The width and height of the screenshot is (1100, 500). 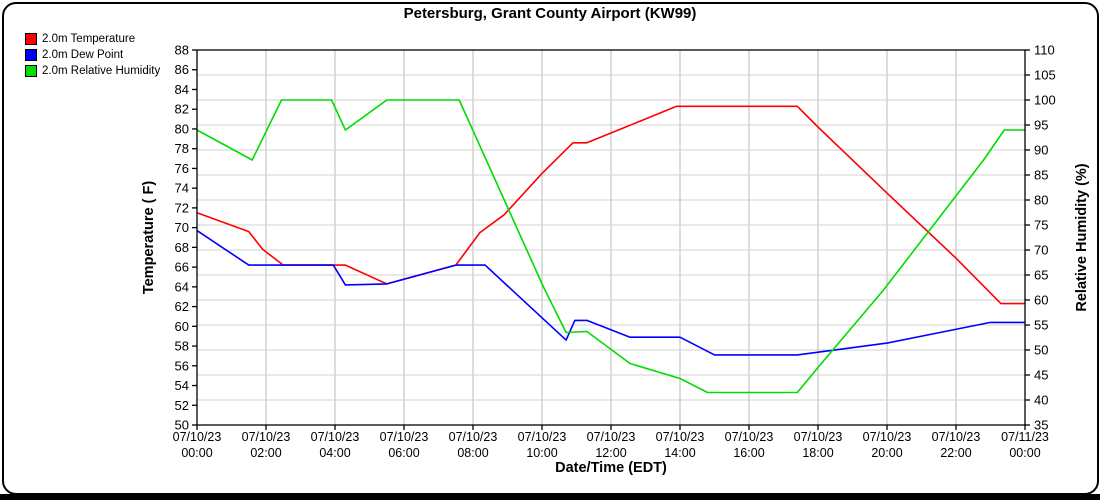 What do you see at coordinates (182, 109) in the screenshot?
I see `y-left-tick-label: 82` at bounding box center [182, 109].